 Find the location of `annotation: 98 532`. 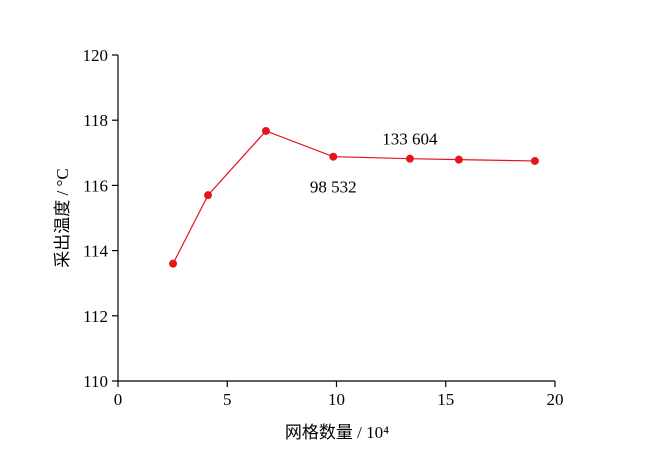

annotation: 98 532 is located at coordinates (333, 187).